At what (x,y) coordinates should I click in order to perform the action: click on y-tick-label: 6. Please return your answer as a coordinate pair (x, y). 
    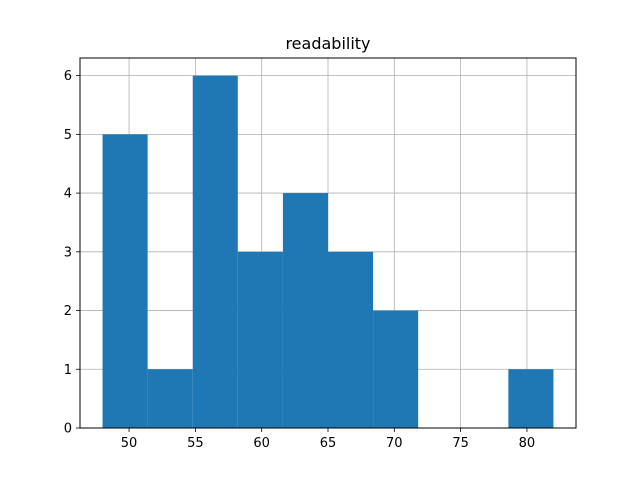
    Looking at the image, I should click on (68, 76).